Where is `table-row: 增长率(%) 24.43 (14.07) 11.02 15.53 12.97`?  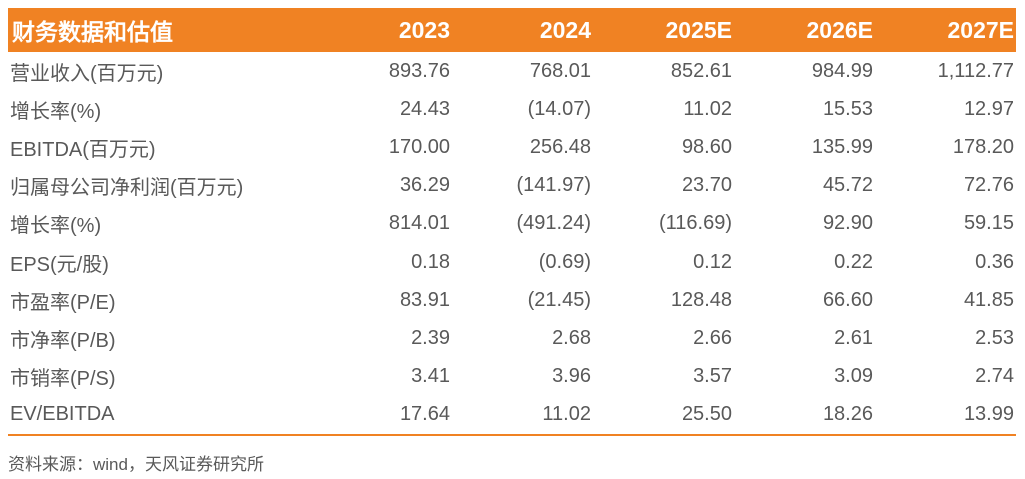 table-row: 增长率(%) 24.43 (14.07) 11.02 15.53 12.97 is located at coordinates (512, 109).